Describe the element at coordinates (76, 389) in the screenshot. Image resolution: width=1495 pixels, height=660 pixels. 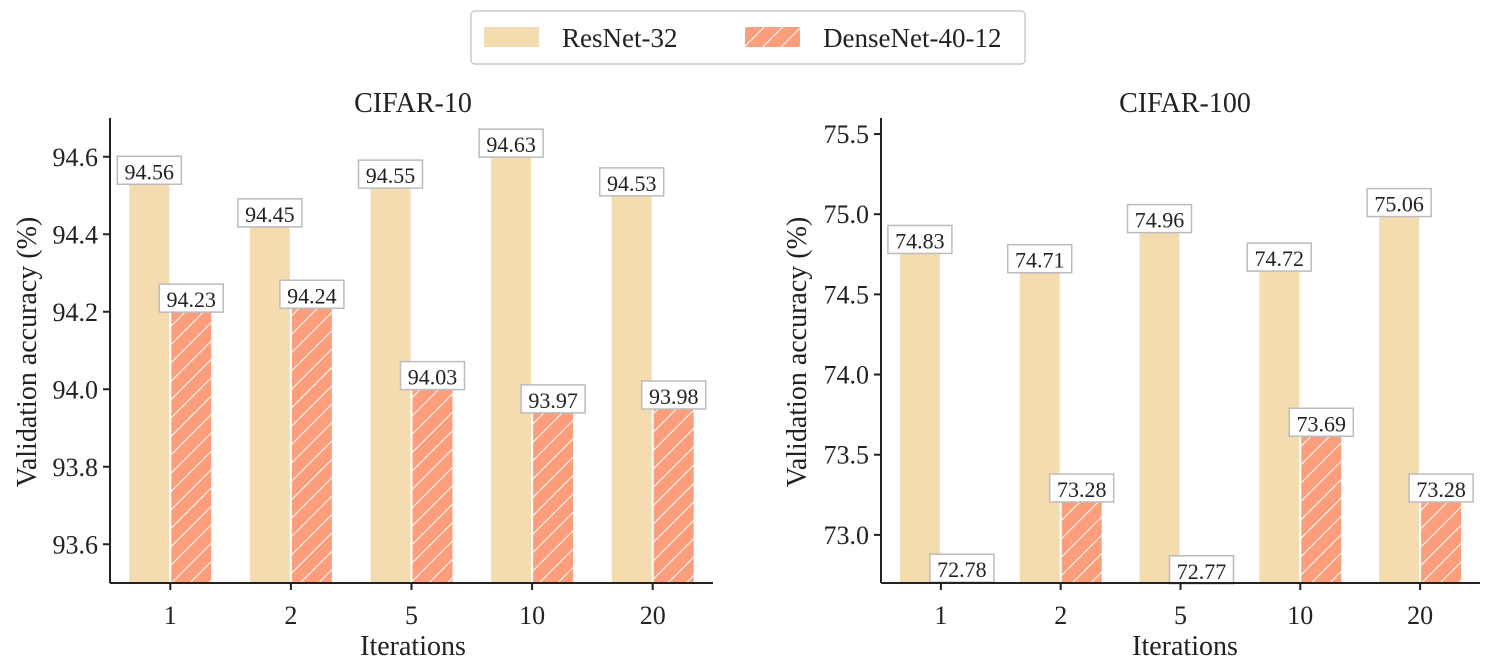
I see `y-tick-label: 94.0` at that location.